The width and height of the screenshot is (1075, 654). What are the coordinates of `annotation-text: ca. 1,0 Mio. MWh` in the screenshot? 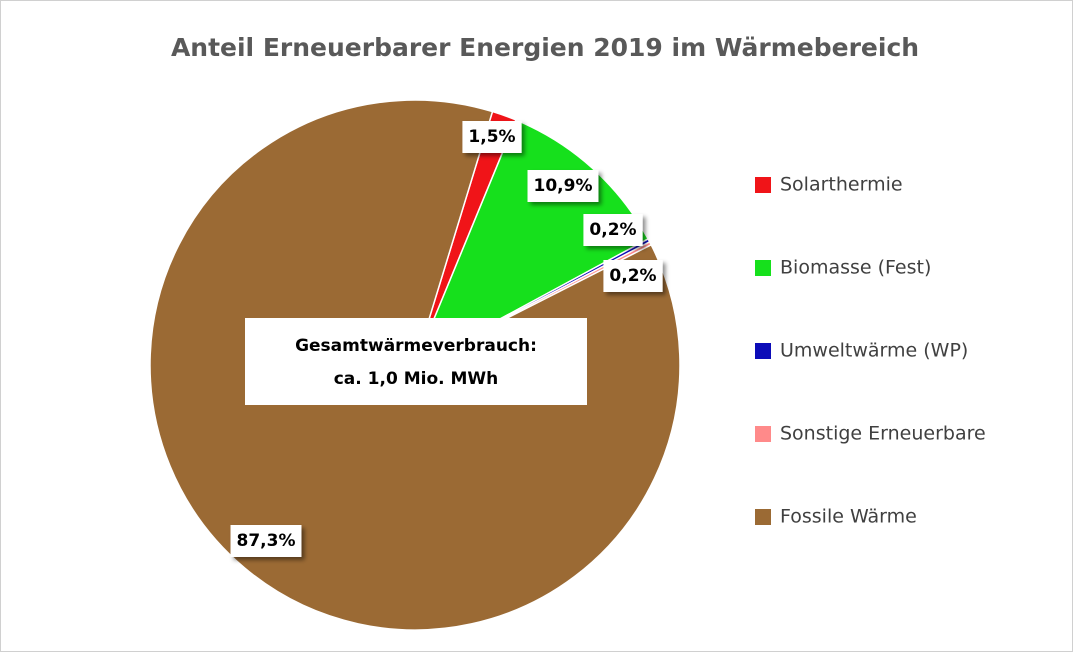 It's located at (416, 379).